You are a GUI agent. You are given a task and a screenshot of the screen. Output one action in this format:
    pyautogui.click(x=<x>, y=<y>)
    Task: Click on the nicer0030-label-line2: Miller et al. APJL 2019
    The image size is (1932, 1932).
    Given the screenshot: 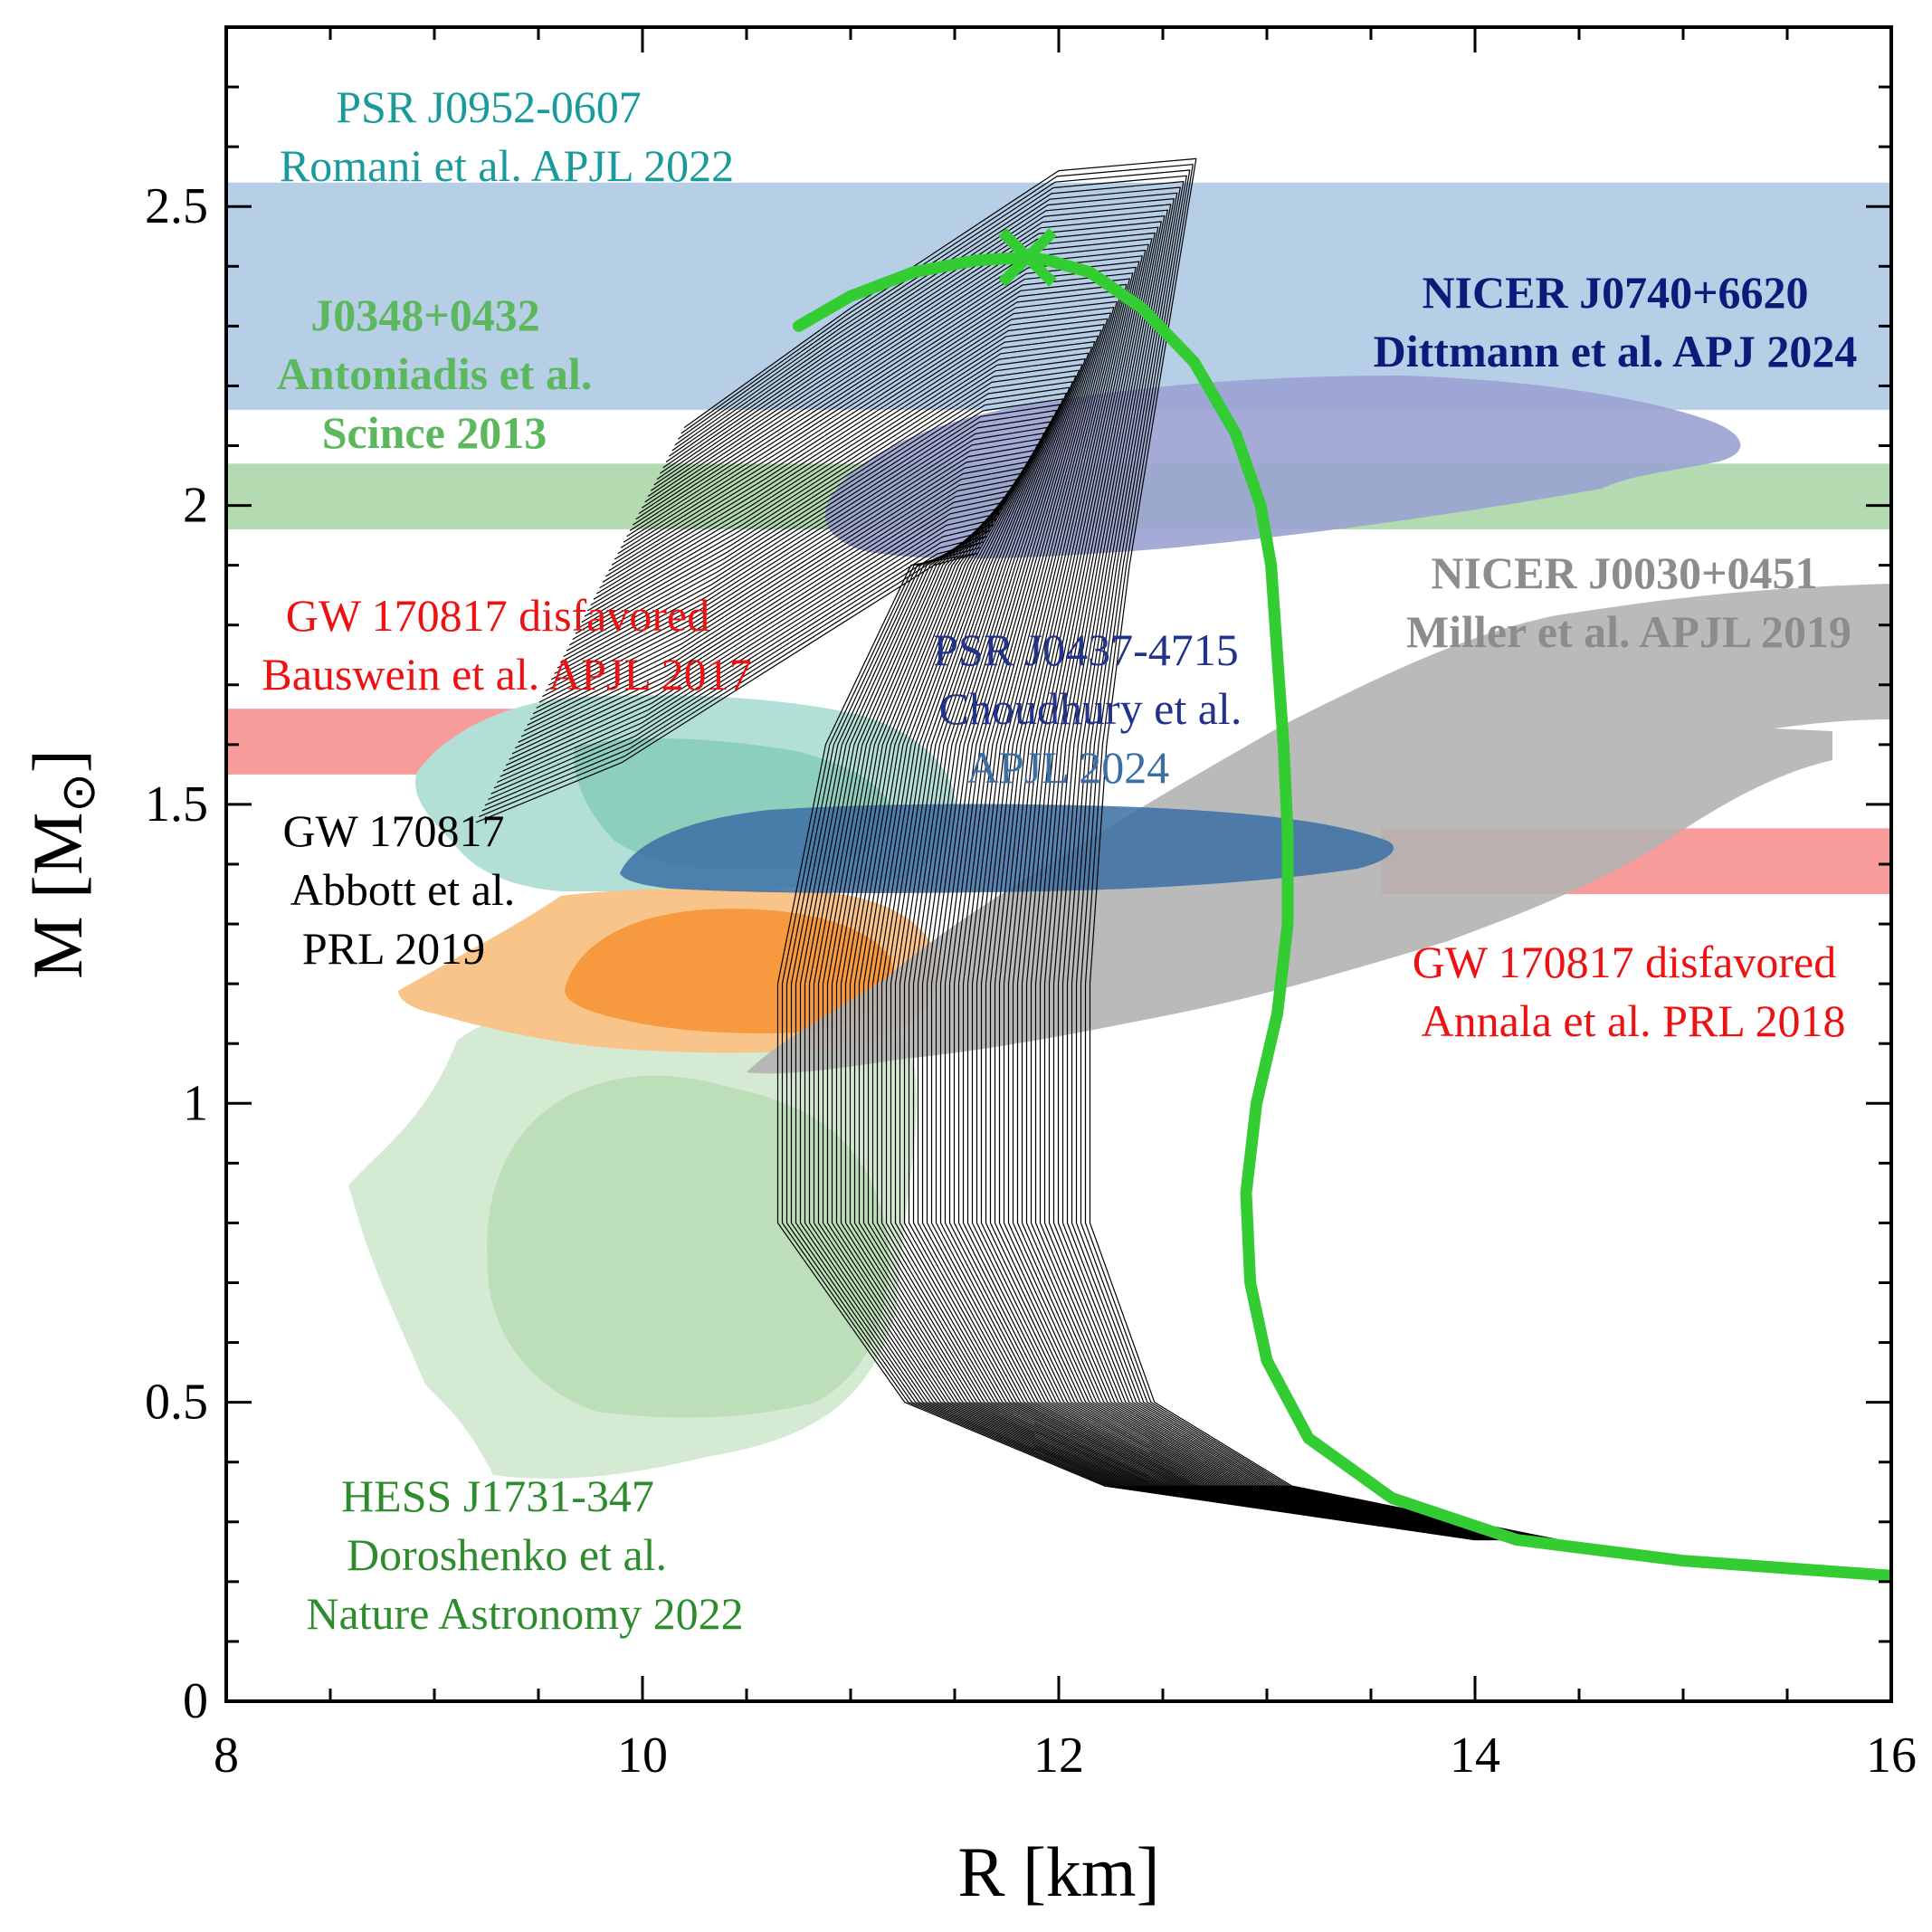 What is the action you would take?
    pyautogui.click(x=1628, y=631)
    